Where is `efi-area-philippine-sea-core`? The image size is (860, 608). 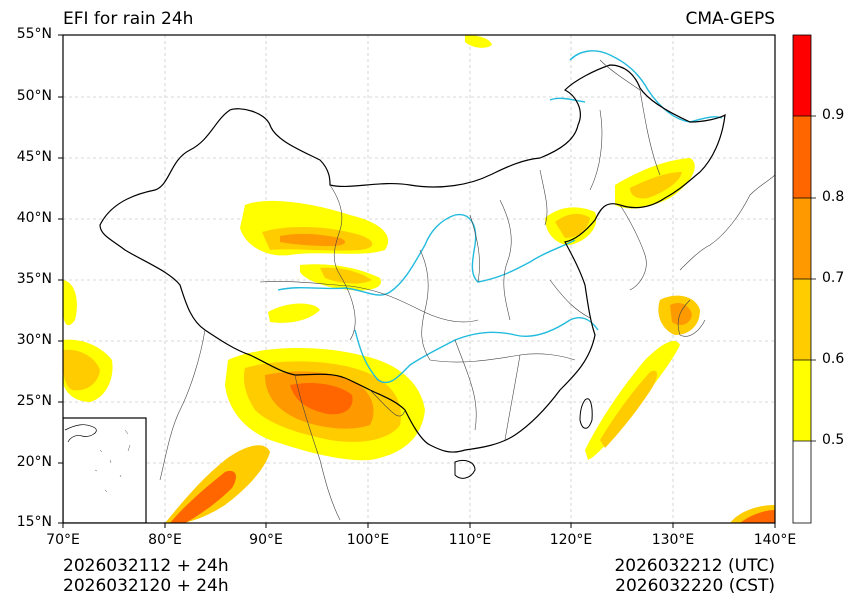
efi-area-philippine-sea-core is located at coordinates (757, 516).